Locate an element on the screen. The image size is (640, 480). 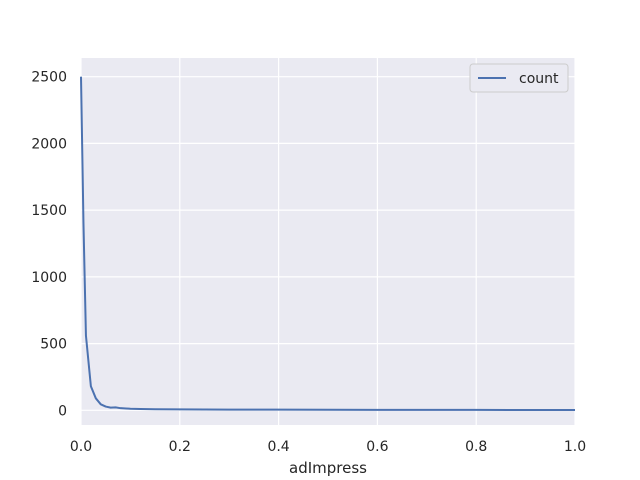
legend-label-count: count is located at coordinates (539, 79).